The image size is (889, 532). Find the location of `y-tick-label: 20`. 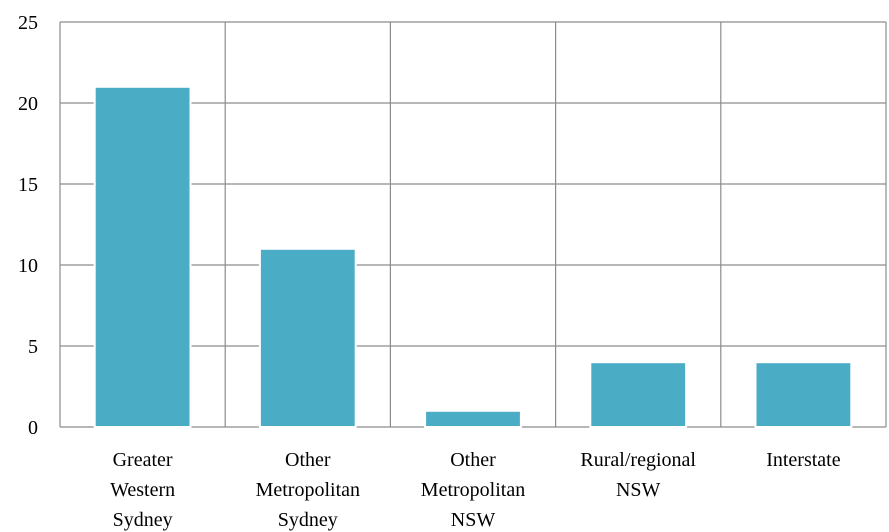

y-tick-label: 20 is located at coordinates (28, 104).